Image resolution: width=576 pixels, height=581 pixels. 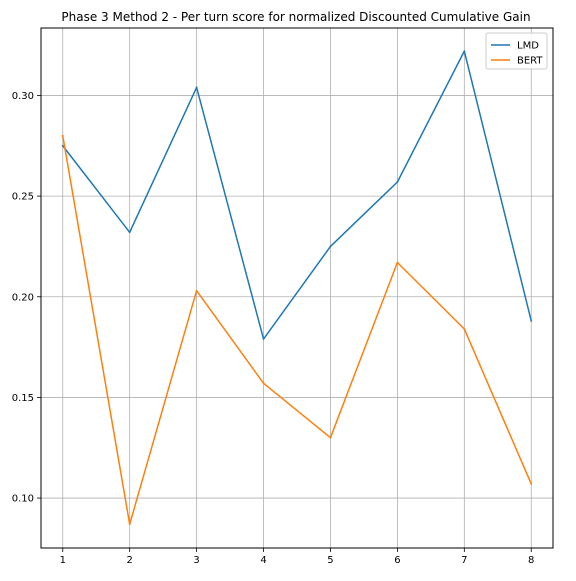 I want to click on x-tick-label: 2, so click(x=129, y=560).